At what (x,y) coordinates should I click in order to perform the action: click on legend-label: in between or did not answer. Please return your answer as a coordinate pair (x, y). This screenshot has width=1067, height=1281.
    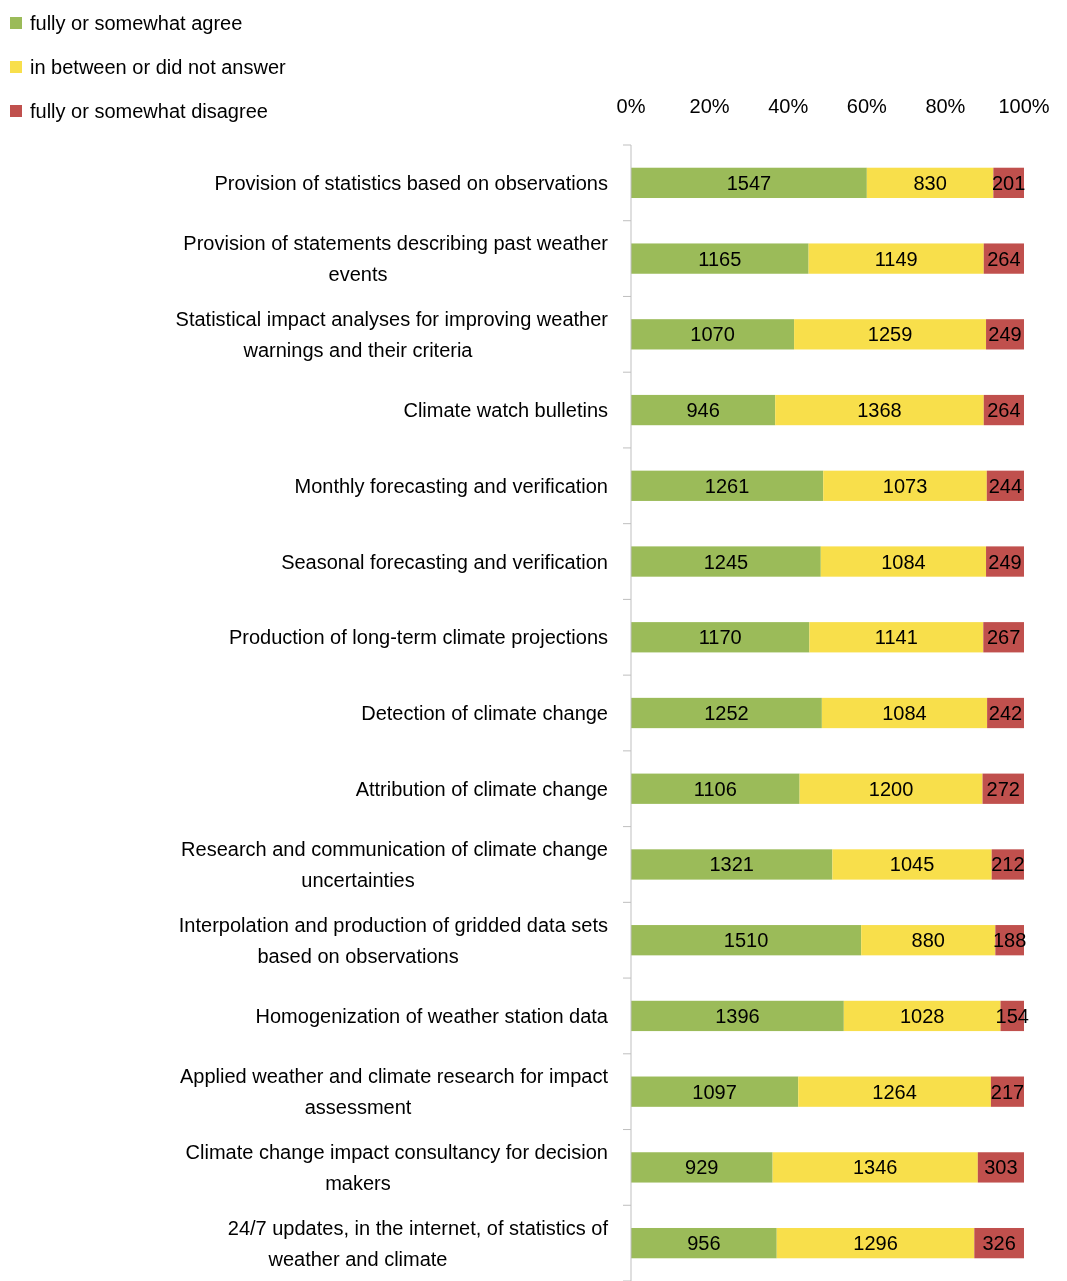
    Looking at the image, I should click on (158, 67).